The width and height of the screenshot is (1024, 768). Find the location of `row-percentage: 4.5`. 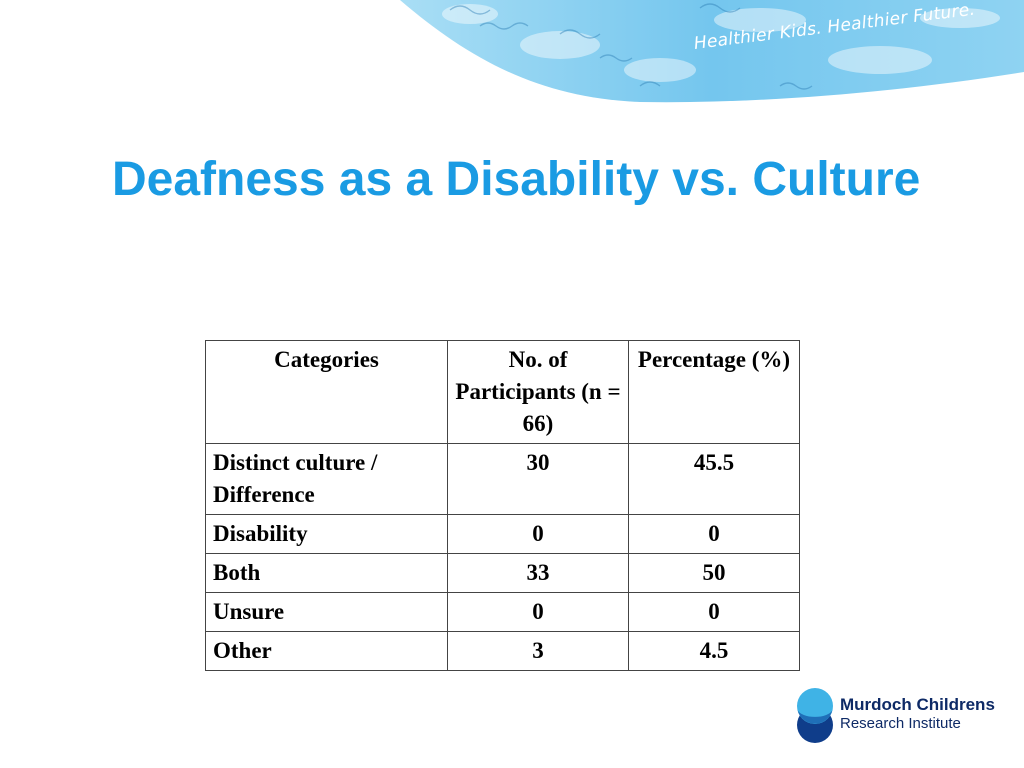

row-percentage: 4.5 is located at coordinates (714, 651).